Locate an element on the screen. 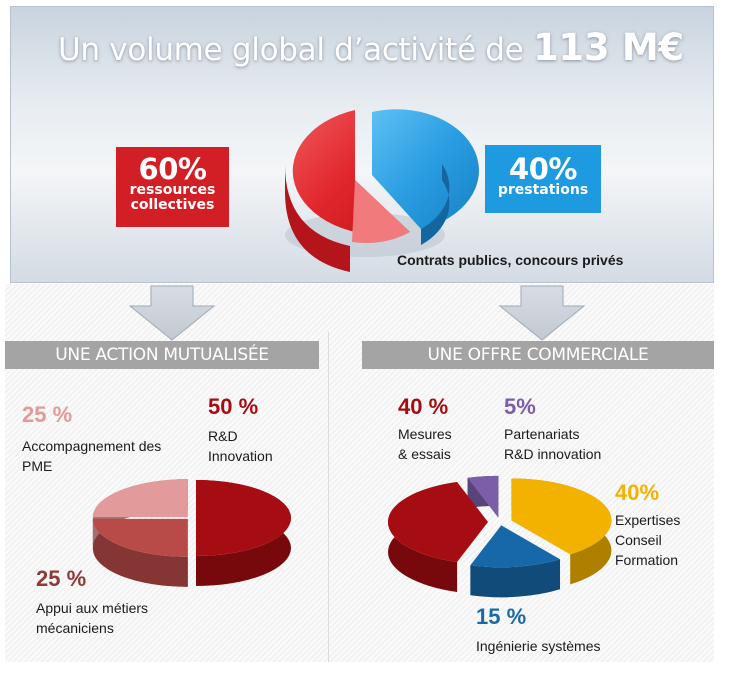  services-box: 40% prestations is located at coordinates (543, 179).